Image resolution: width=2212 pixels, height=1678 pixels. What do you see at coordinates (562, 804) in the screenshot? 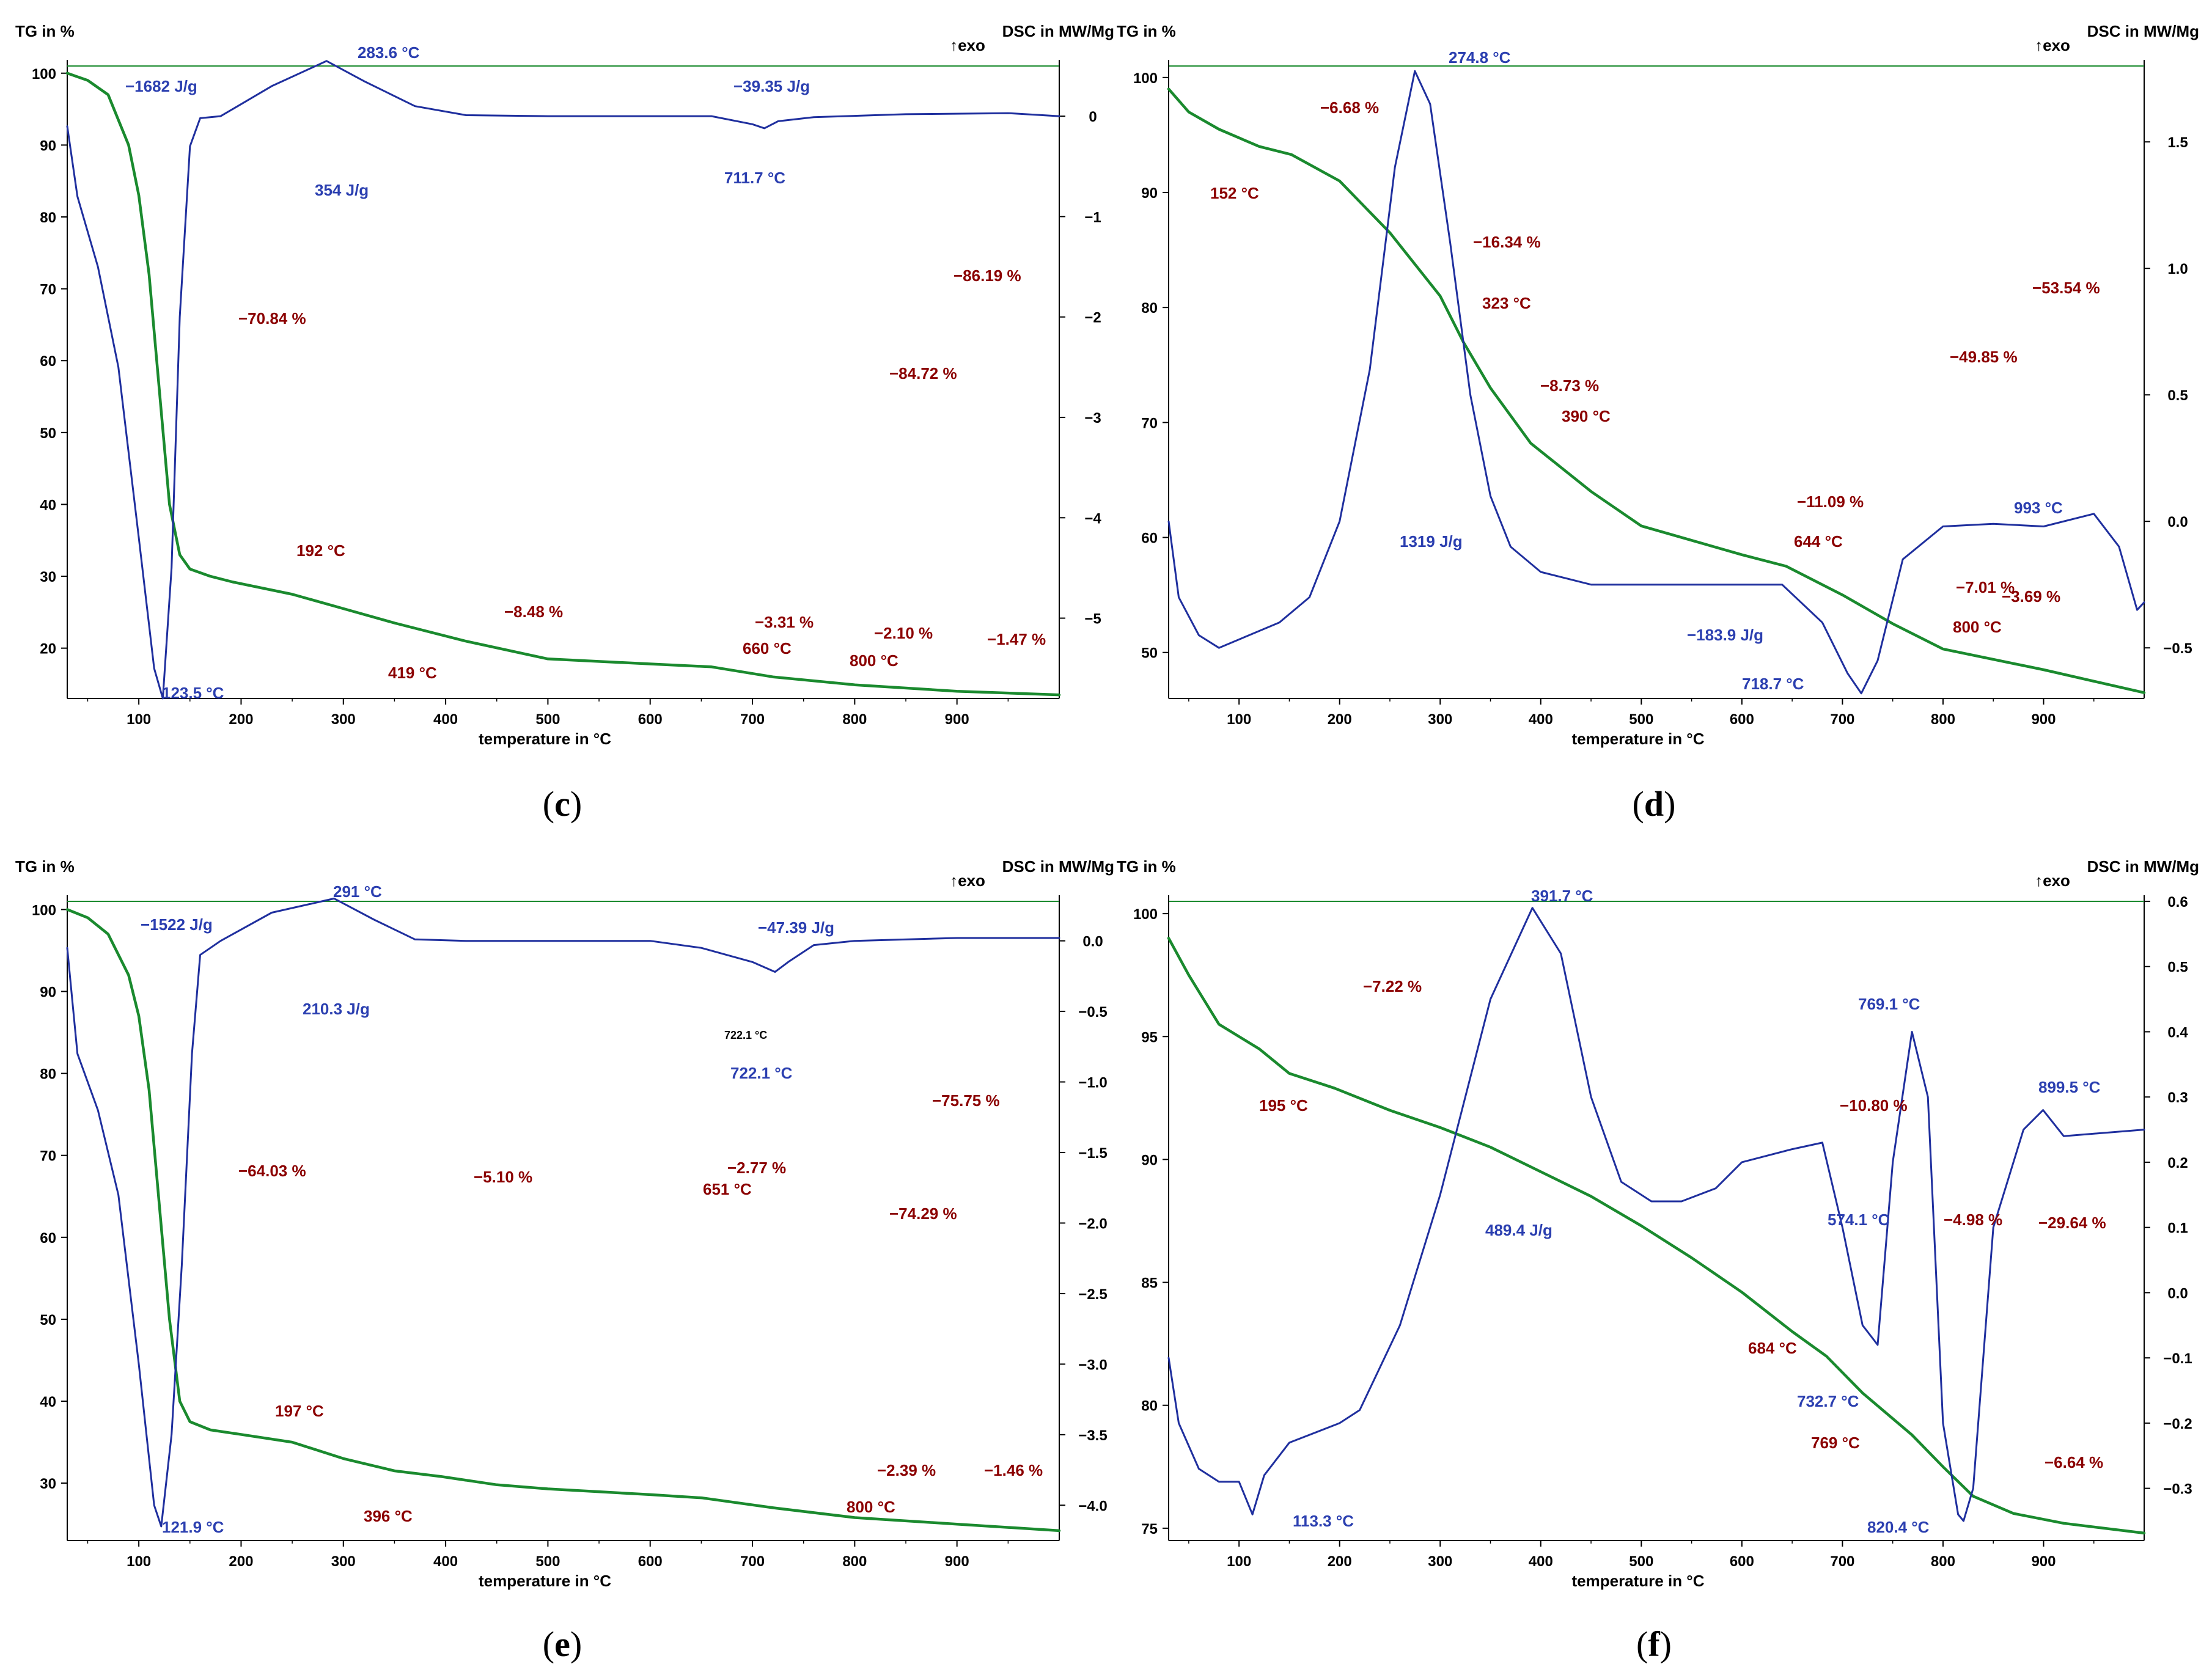
I see `panel-letter: (c)` at bounding box center [562, 804].